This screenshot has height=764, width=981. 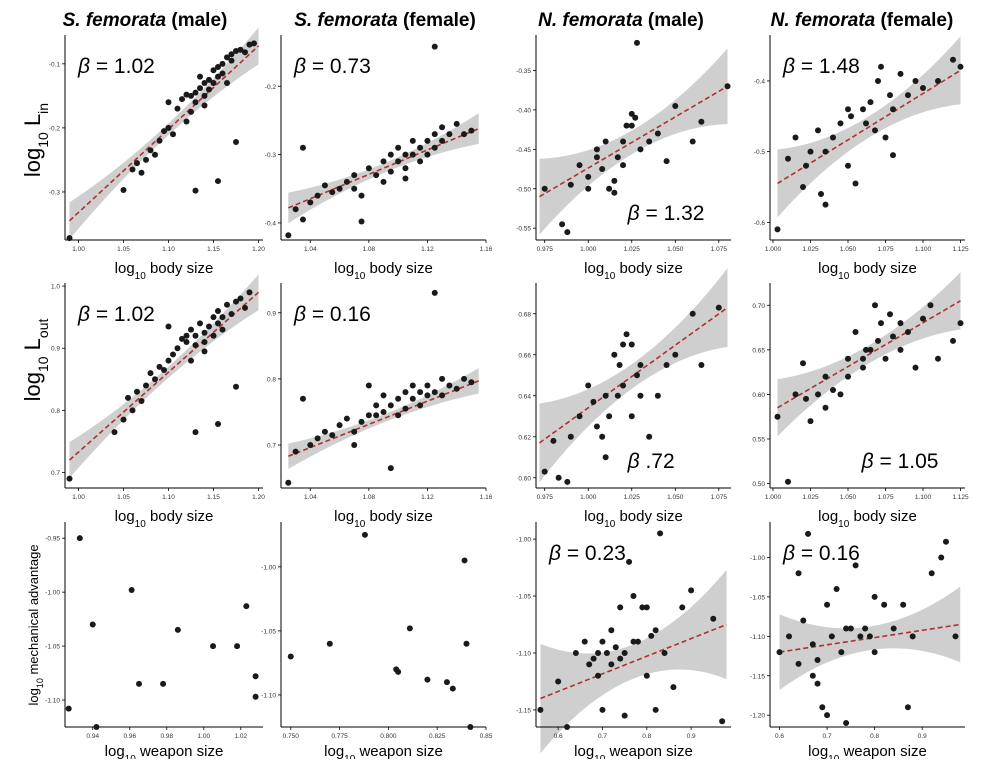 What do you see at coordinates (203, 736) in the screenshot?
I see `x-tick-label: 1.00` at bounding box center [203, 736].